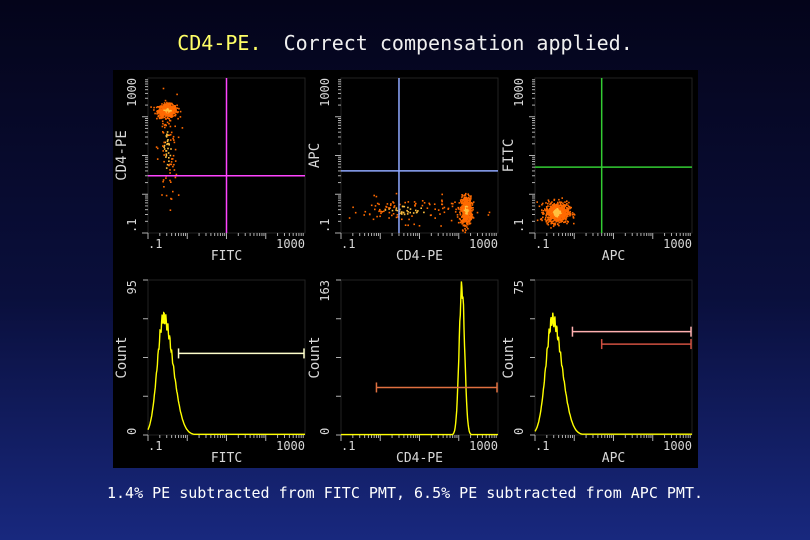  Describe the element at coordinates (419, 256) in the screenshot. I see `x-axis-label: CD4-PE` at that location.